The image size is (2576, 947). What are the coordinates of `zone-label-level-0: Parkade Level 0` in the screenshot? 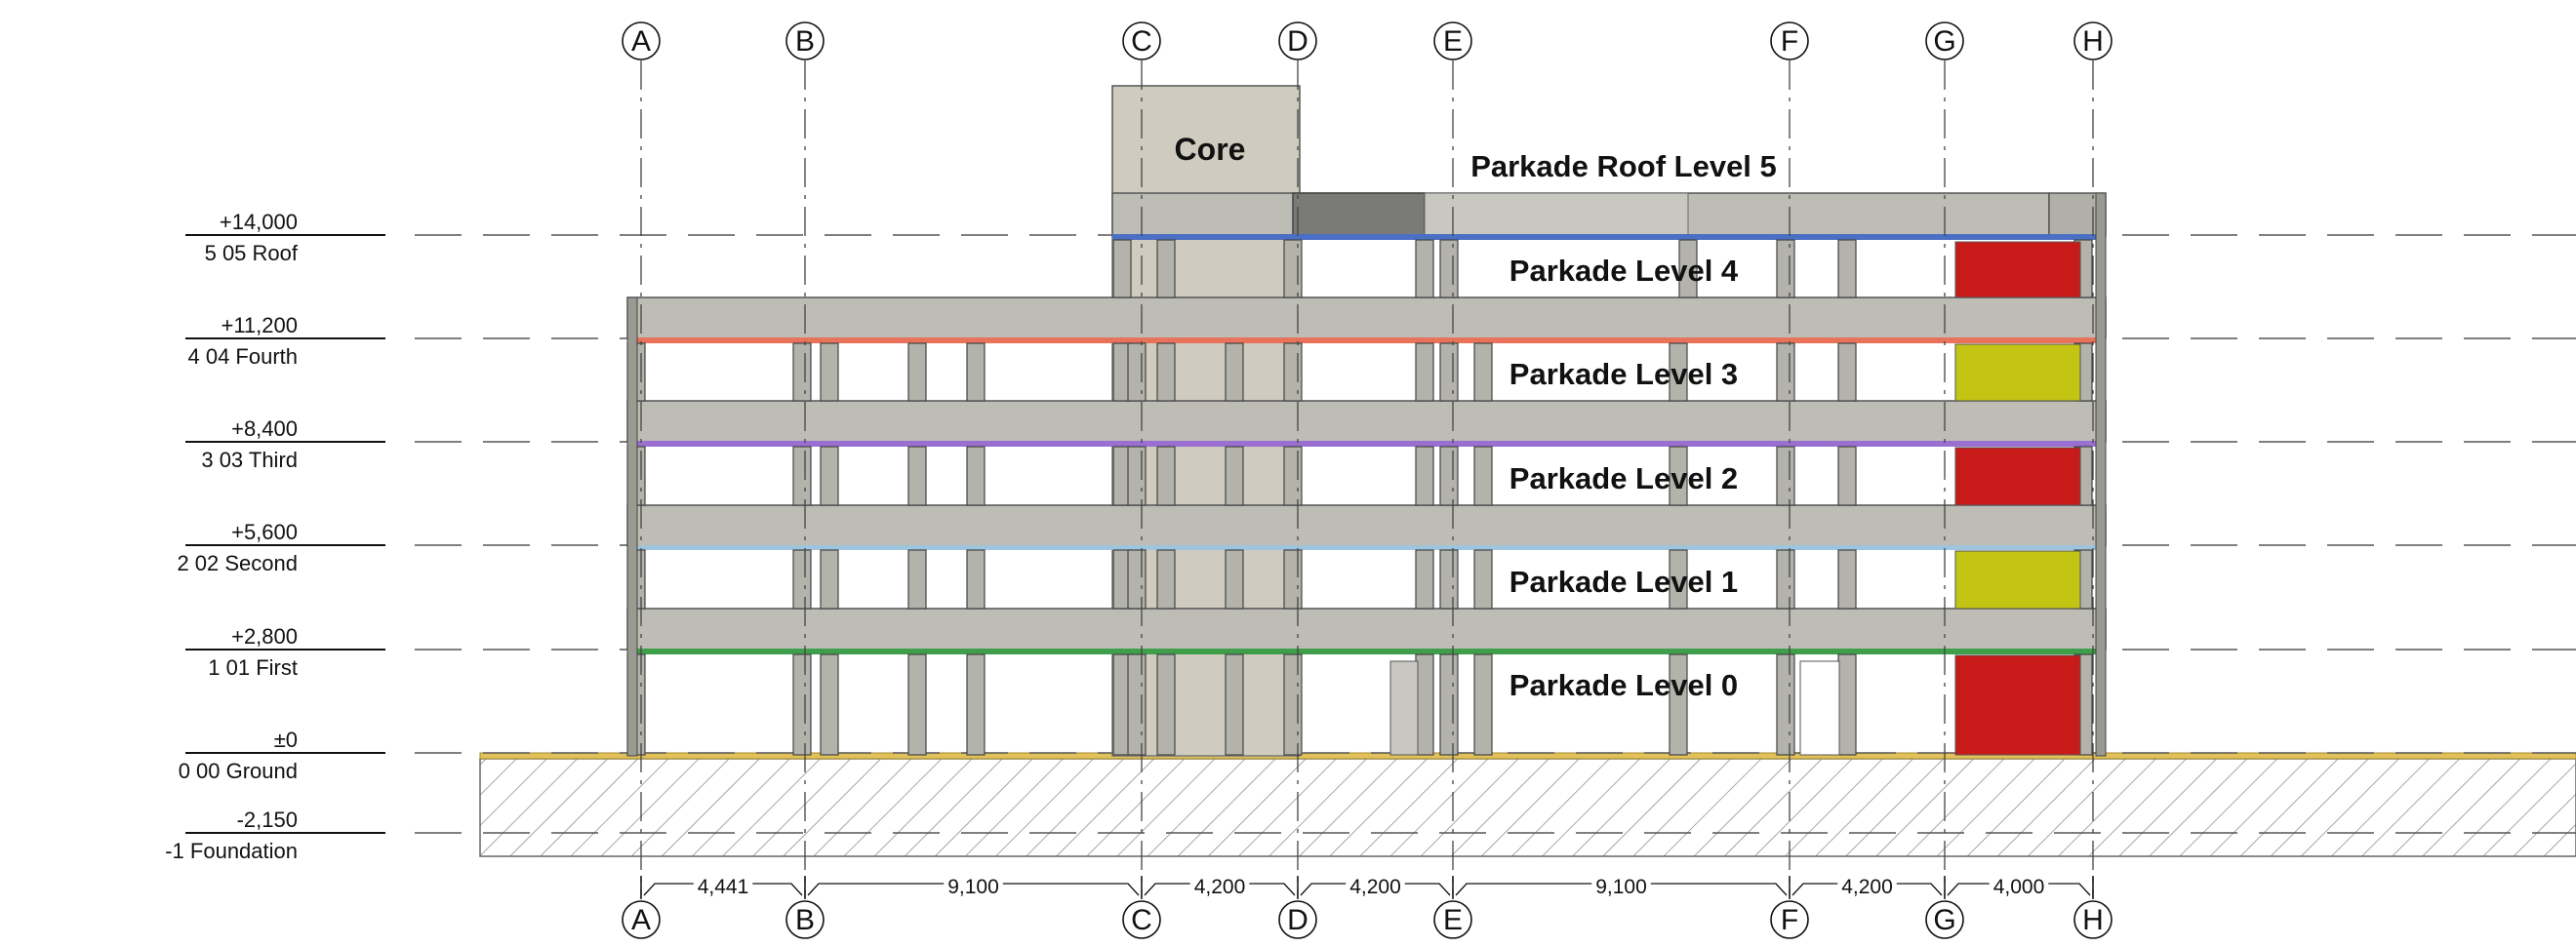 It's located at (1623, 685).